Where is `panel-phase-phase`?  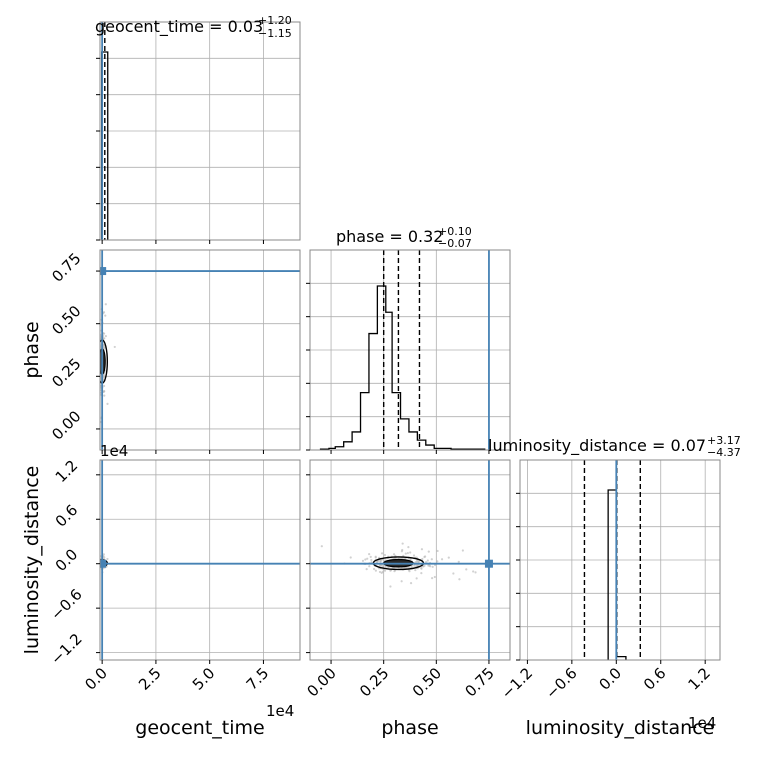
panel-phase-phase is located at coordinates (410, 350).